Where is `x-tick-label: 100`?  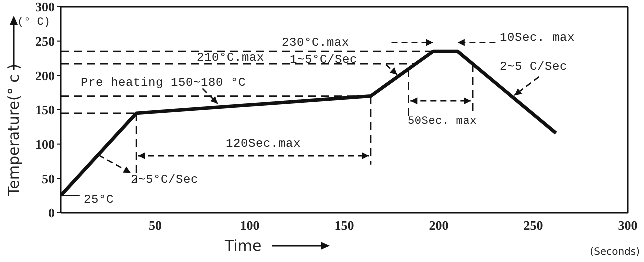 x-tick-label: 100 is located at coordinates (250, 226).